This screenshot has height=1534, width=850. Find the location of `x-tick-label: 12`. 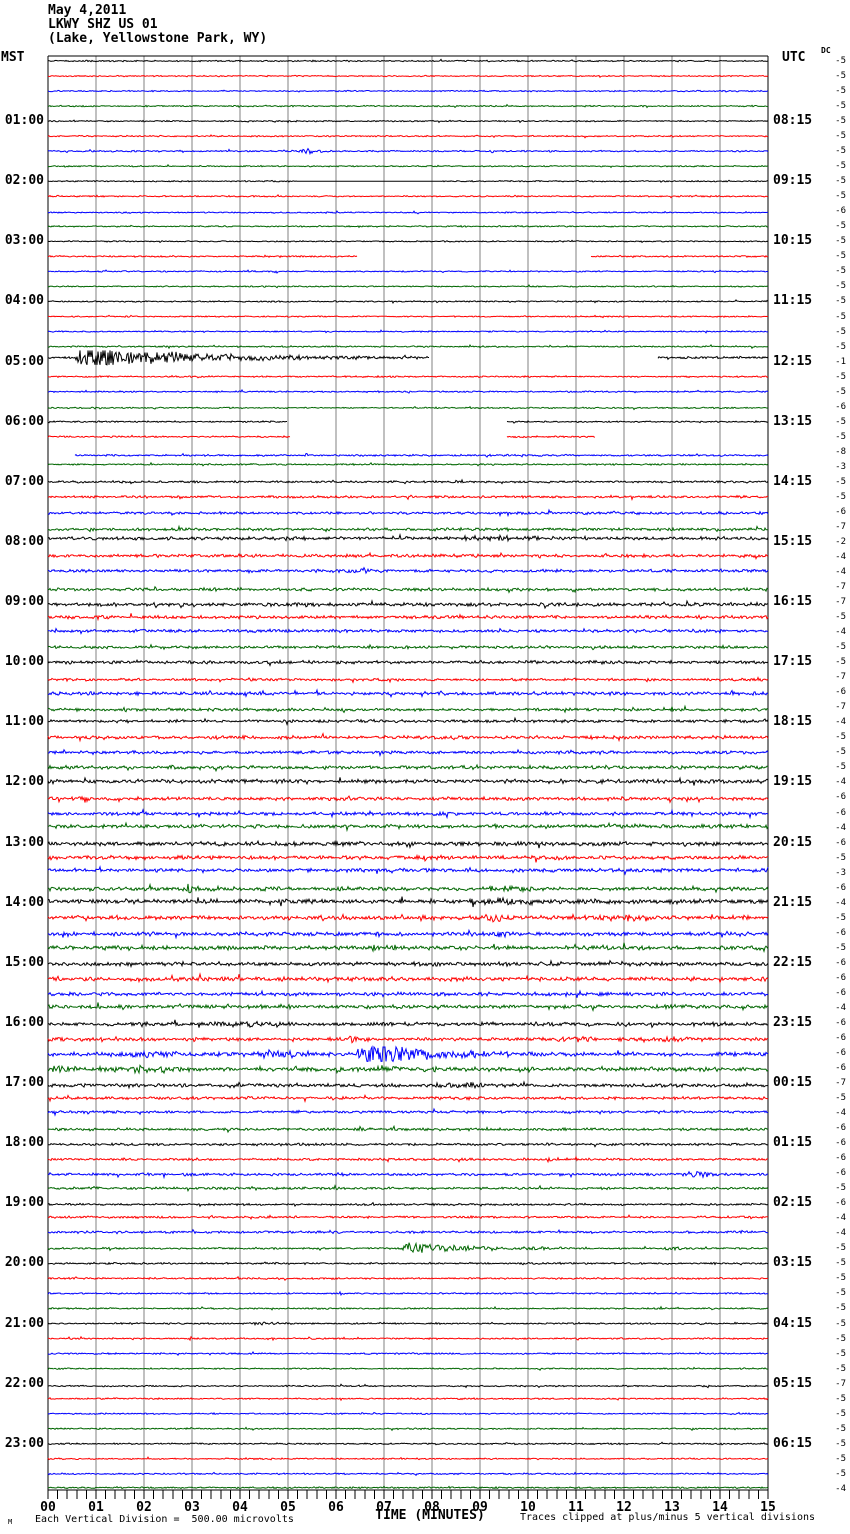

x-tick-label: 12 is located at coordinates (624, 1507).